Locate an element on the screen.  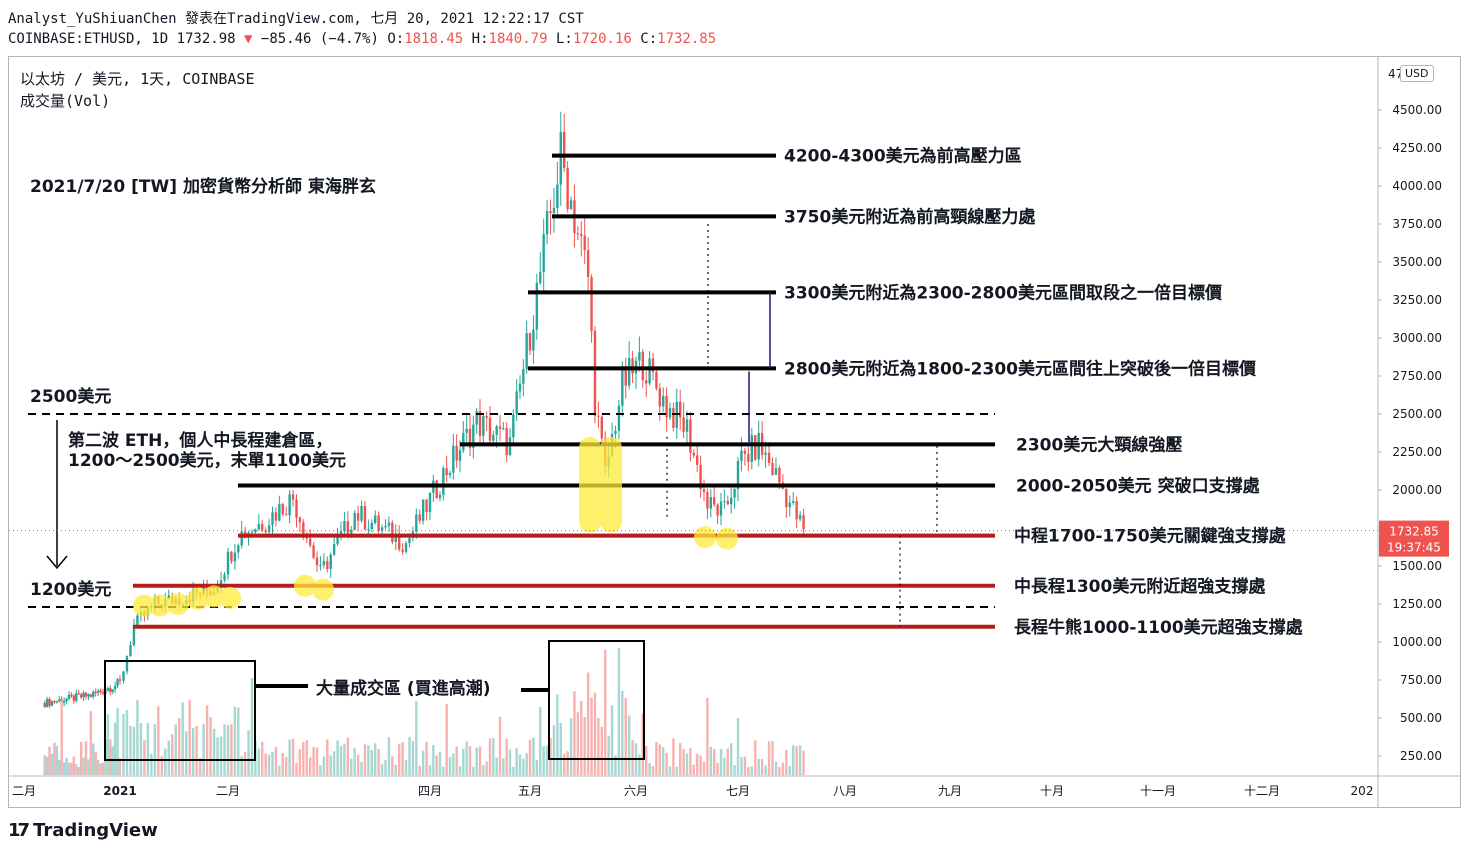
close-label: C: is located at coordinates (649, 39).